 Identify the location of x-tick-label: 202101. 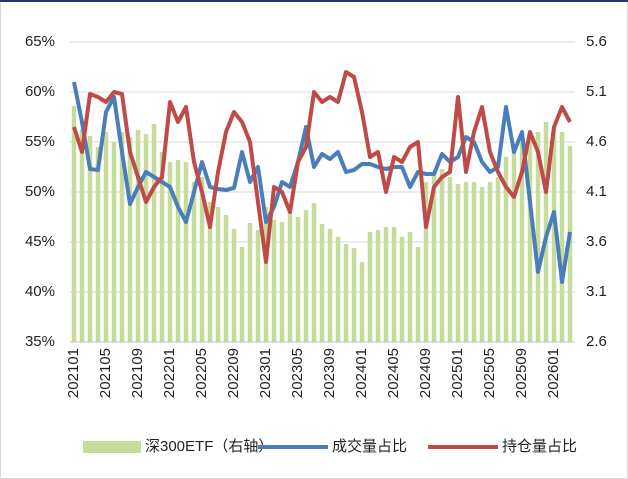
(73, 373).